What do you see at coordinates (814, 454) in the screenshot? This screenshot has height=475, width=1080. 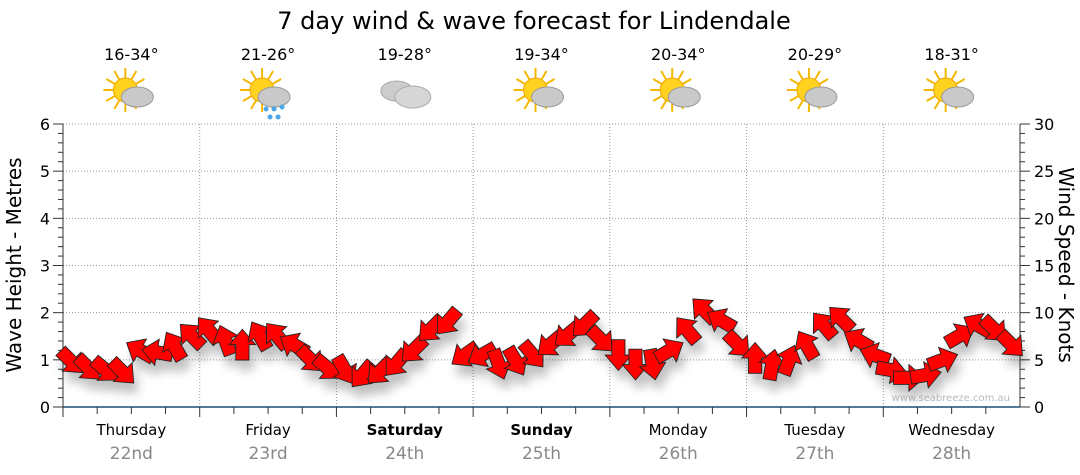 I see `day-date: 27th` at bounding box center [814, 454].